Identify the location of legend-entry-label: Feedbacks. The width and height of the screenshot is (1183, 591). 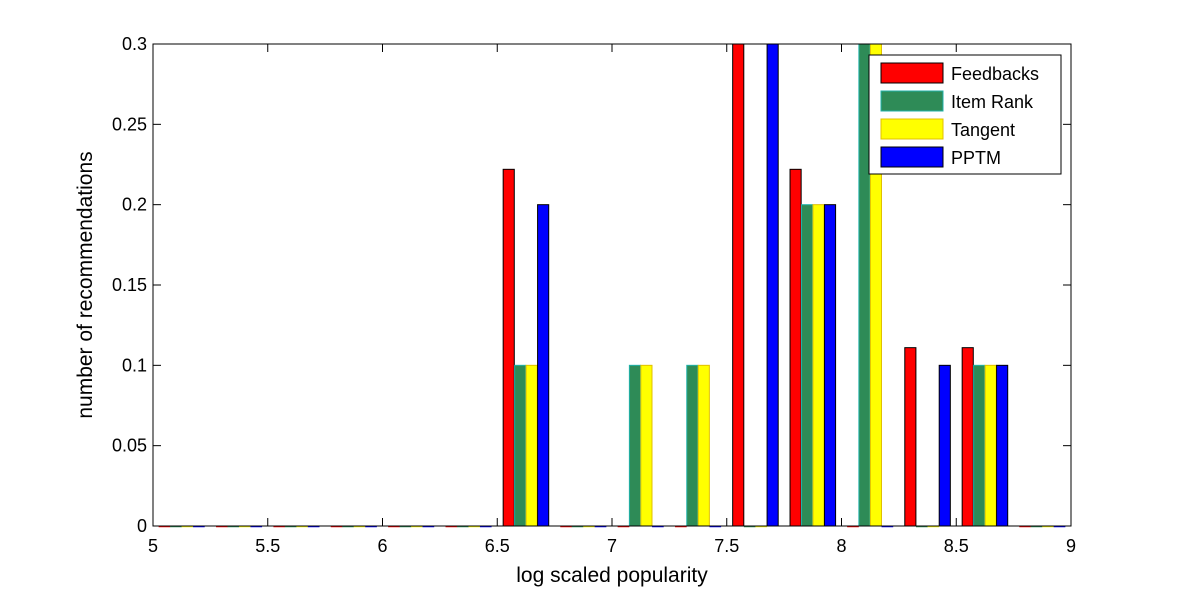
(995, 74).